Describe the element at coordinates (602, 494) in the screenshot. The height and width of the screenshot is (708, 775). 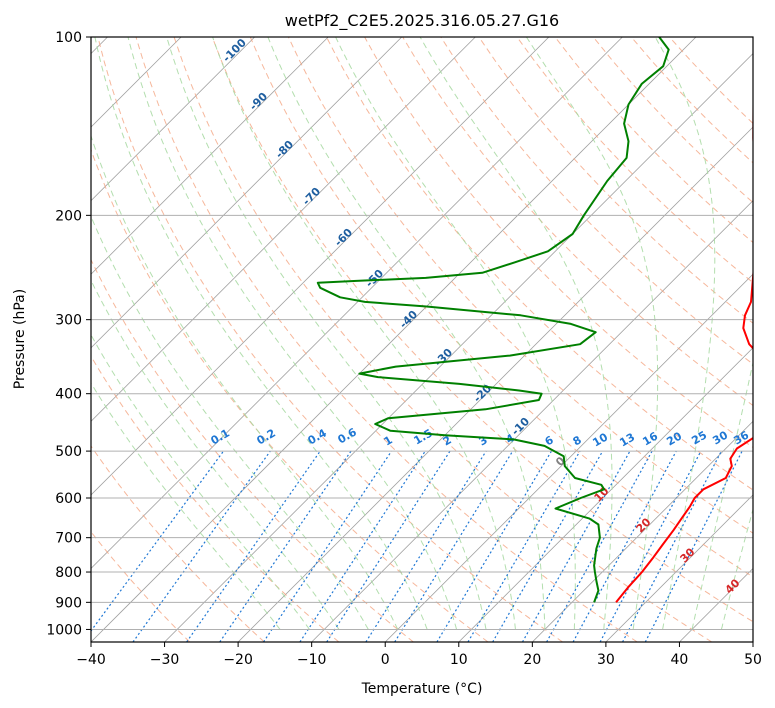
I see `adiabat-label: 10` at that location.